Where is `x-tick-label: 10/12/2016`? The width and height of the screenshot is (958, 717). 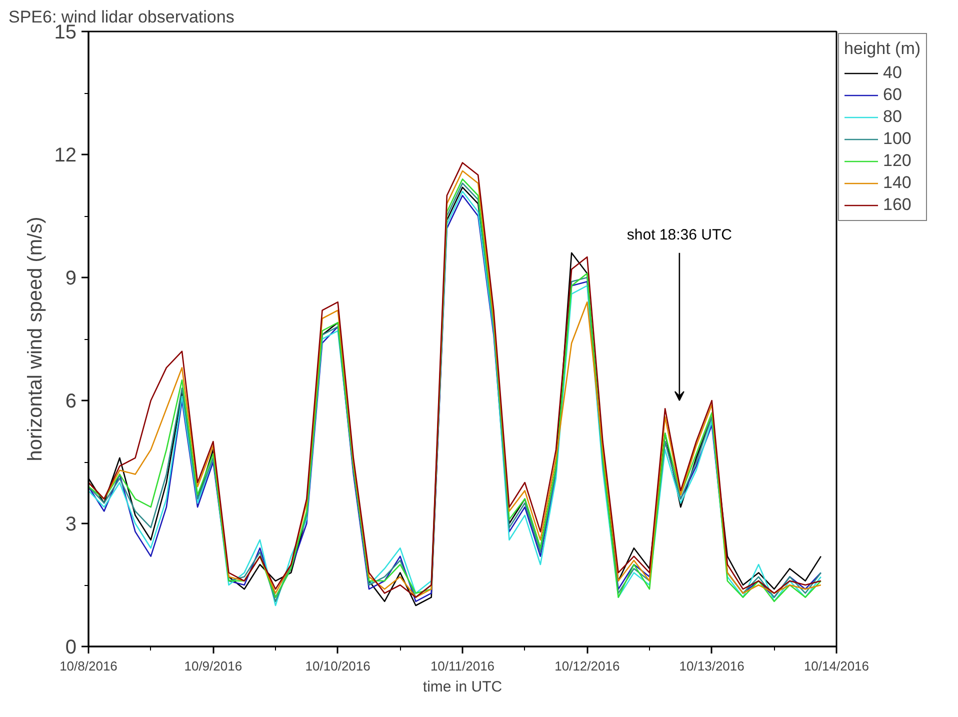 x-tick-label: 10/12/2016 is located at coordinates (587, 666).